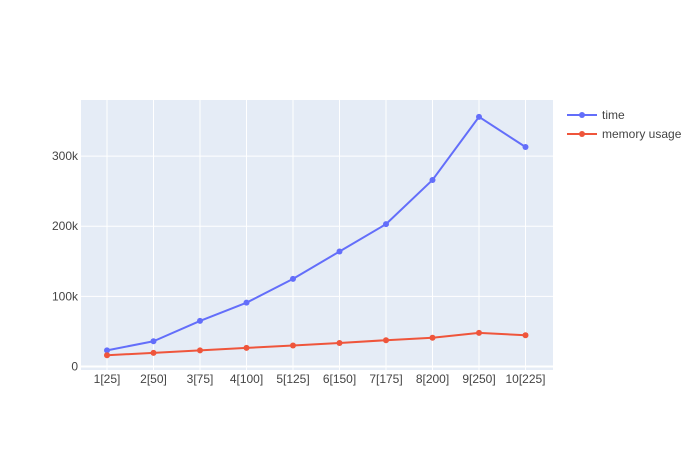 This screenshot has width=700, height=450. Describe the element at coordinates (642, 134) in the screenshot. I see `legend-label: memory usage` at that location.